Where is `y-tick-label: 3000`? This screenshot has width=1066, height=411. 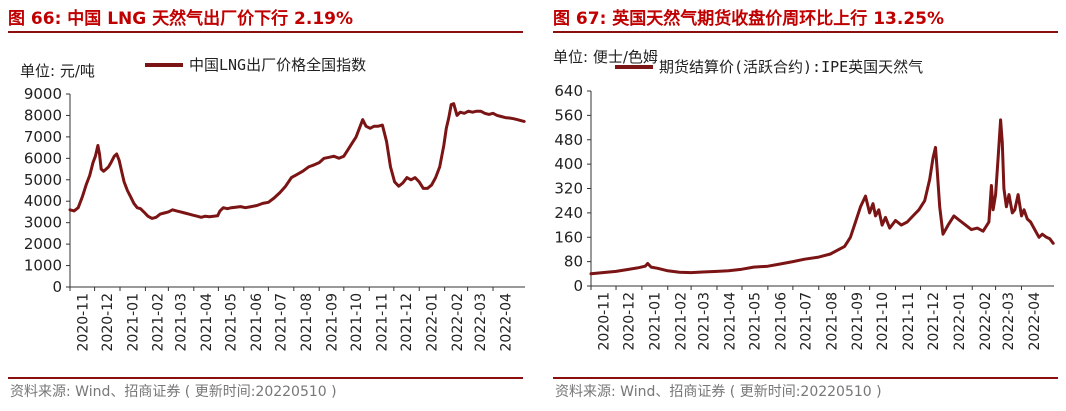 y-tick-label: 3000 is located at coordinates (43, 223).